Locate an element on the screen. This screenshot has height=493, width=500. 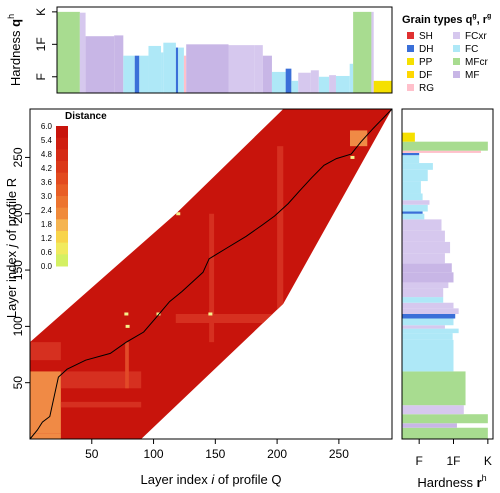
right-profile-xlabel: Hardness rh is located at coordinates (451, 481).